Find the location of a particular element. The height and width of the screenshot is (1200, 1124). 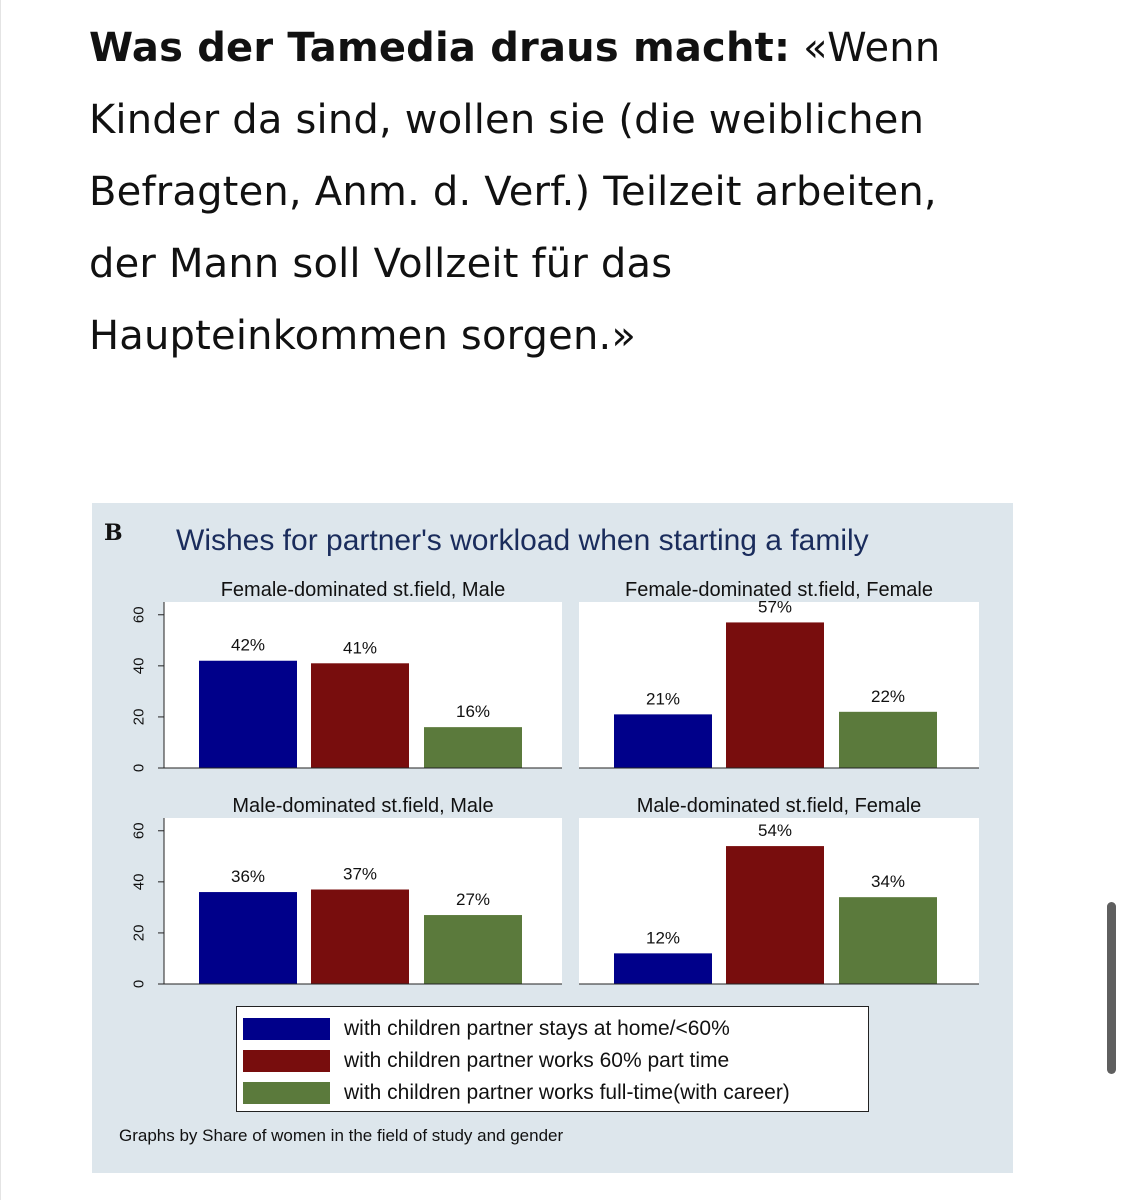

bar-label: 37% is located at coordinates (360, 874).